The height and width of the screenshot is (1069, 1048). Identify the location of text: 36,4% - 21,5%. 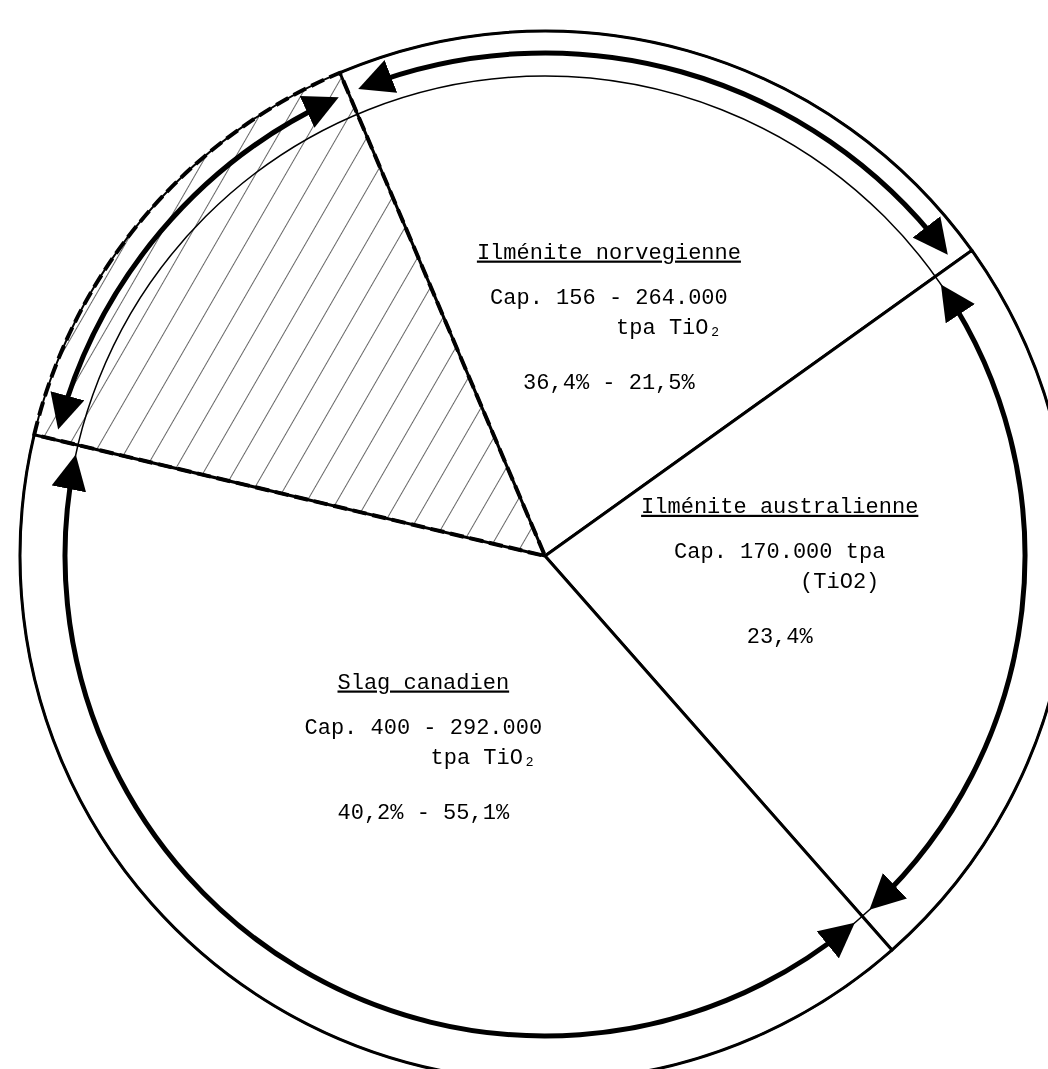
(609, 383).